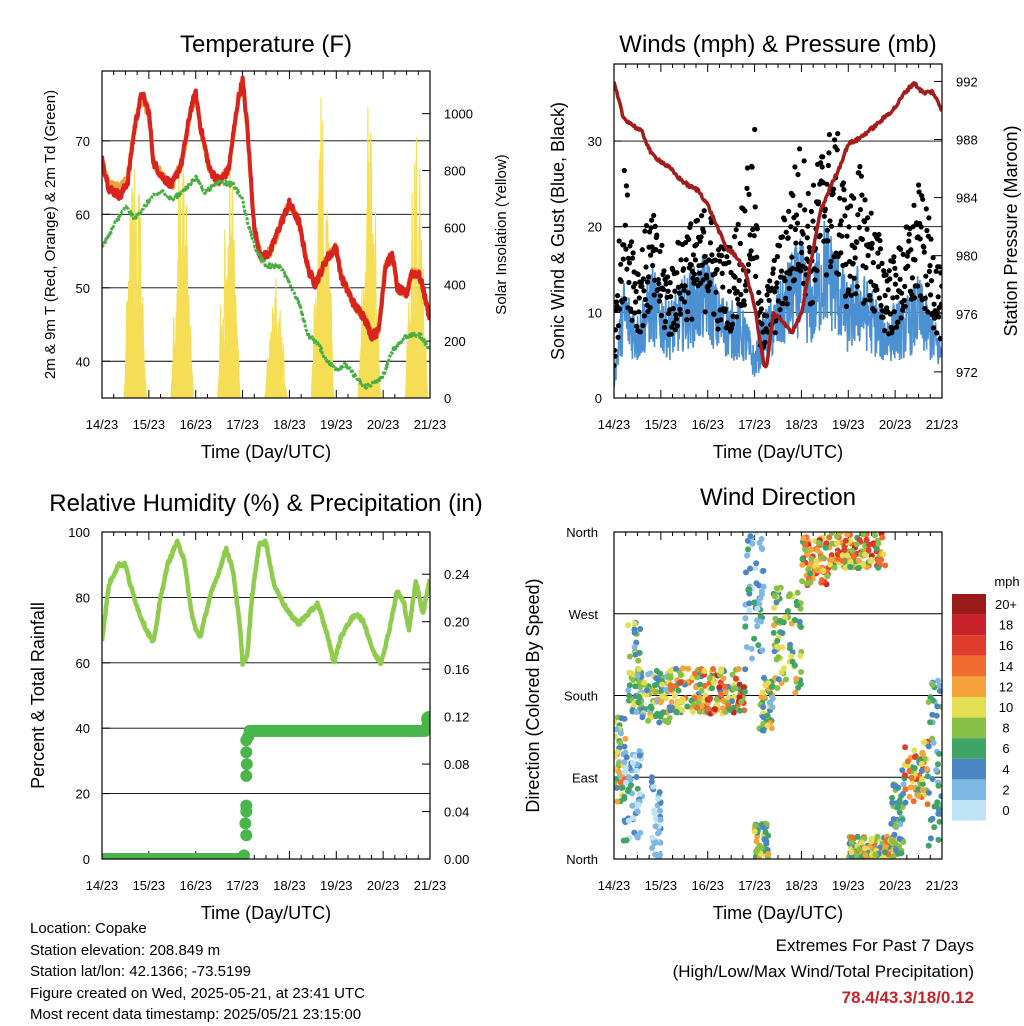 This screenshot has width=1024, height=1026. What do you see at coordinates (383, 885) in the screenshot?
I see `x-tick-label: 20/23` at bounding box center [383, 885].